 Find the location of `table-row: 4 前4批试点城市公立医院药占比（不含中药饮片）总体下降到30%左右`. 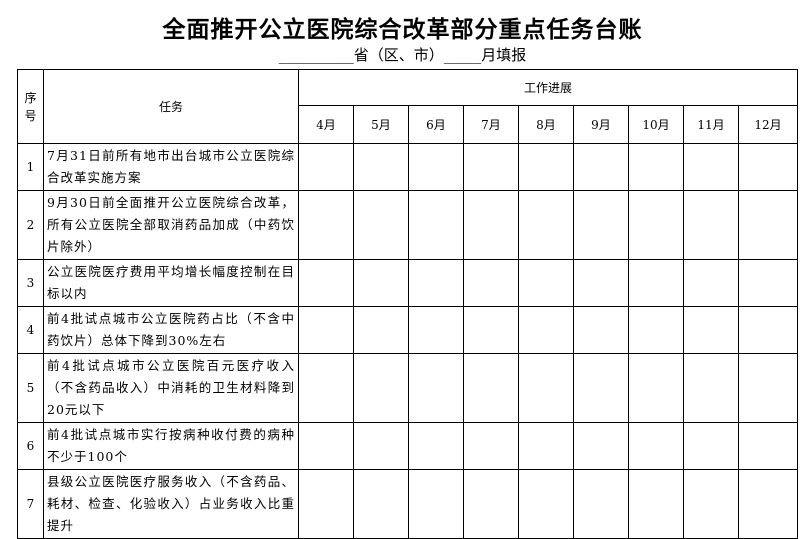

table-row: 4 前4批试点城市公立医院药占比（不含中药饮片）总体下降到30%左右 is located at coordinates (408, 330).